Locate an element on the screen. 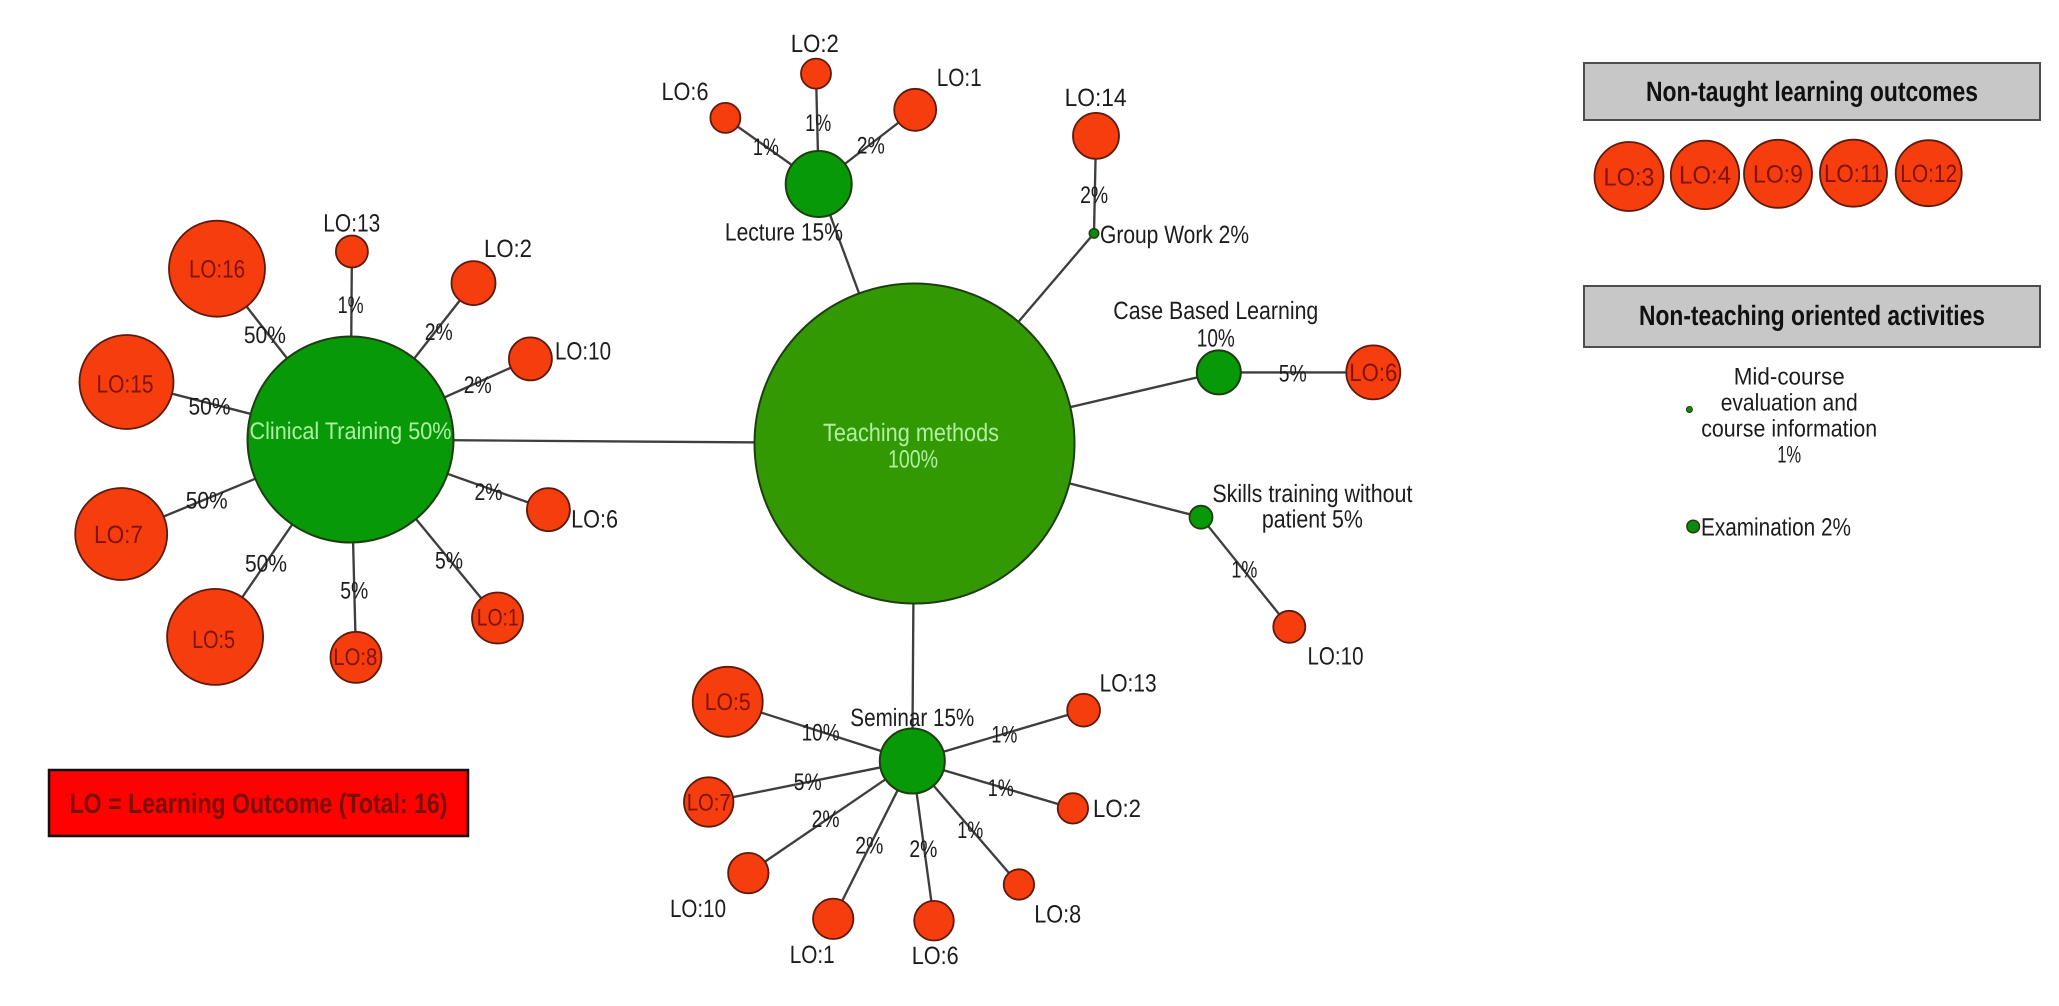 The height and width of the screenshot is (1006, 2059). svg-text: evaluation and is located at coordinates (1789, 403).